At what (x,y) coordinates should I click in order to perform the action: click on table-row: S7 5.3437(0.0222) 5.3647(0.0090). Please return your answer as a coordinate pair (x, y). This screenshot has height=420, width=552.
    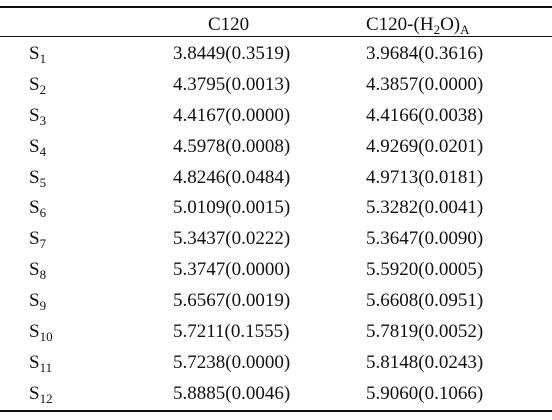
    Looking at the image, I should click on (276, 238).